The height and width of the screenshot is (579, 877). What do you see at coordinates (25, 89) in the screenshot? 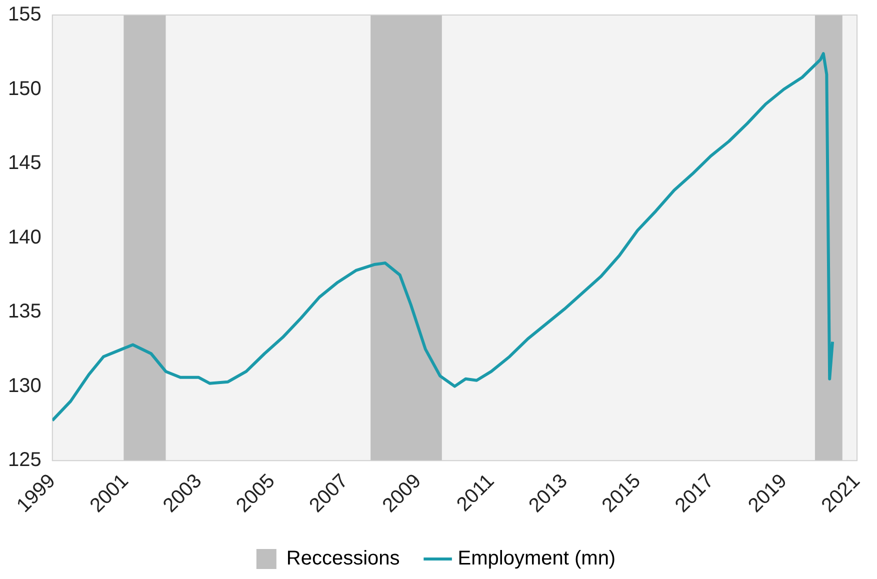
I see `y-tick-label: 150` at bounding box center [25, 89].